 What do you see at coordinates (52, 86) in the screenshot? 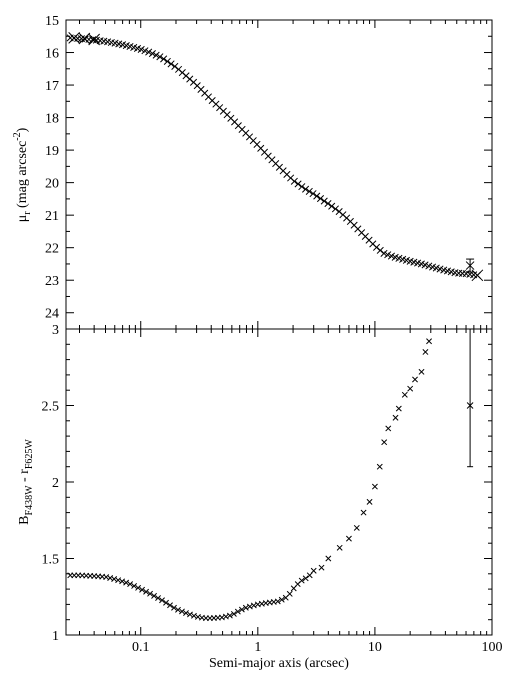
I see `top-y-tick-label: 17` at bounding box center [52, 86].